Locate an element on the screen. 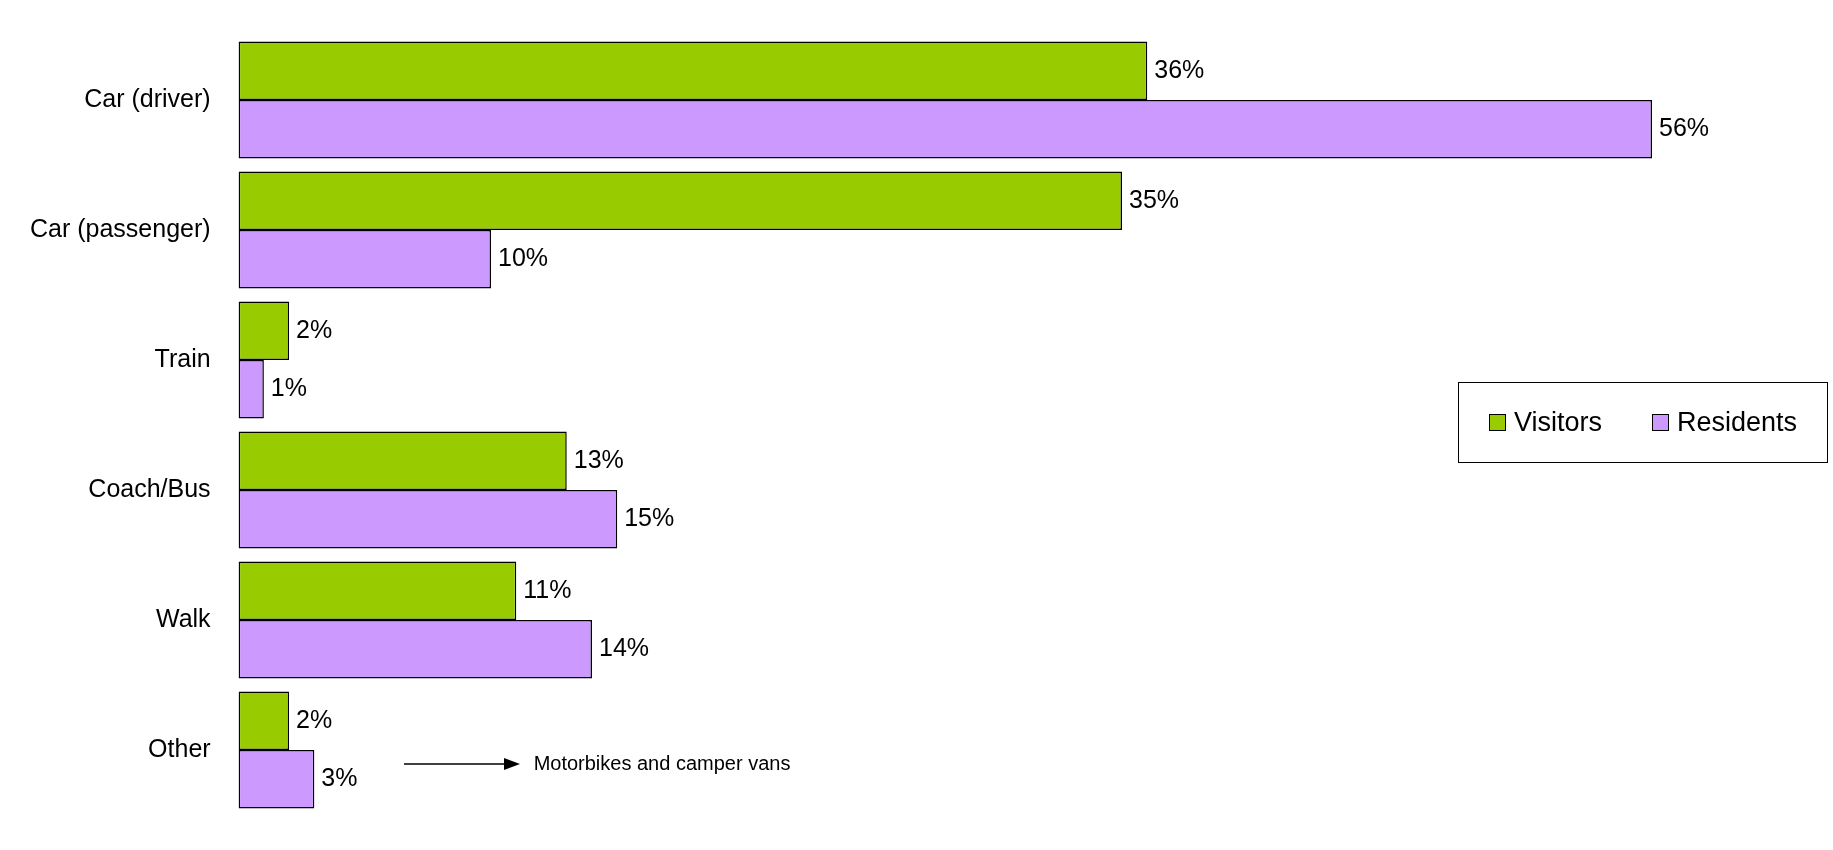 This screenshot has width=1833, height=850. data-label: 36% is located at coordinates (1179, 68).